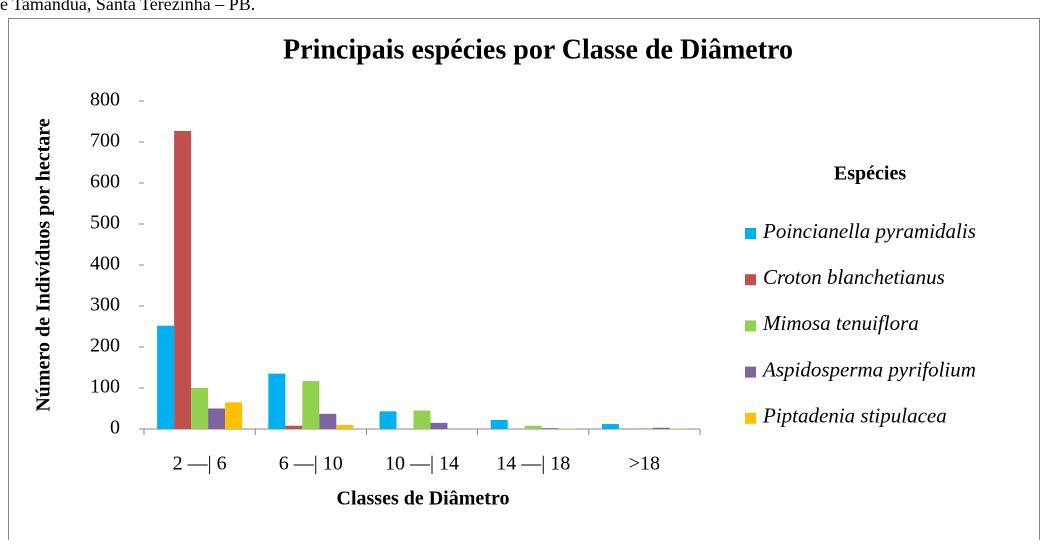 The width and height of the screenshot is (1044, 545). What do you see at coordinates (105, 264) in the screenshot?
I see `y-tick-label: 400` at bounding box center [105, 264].